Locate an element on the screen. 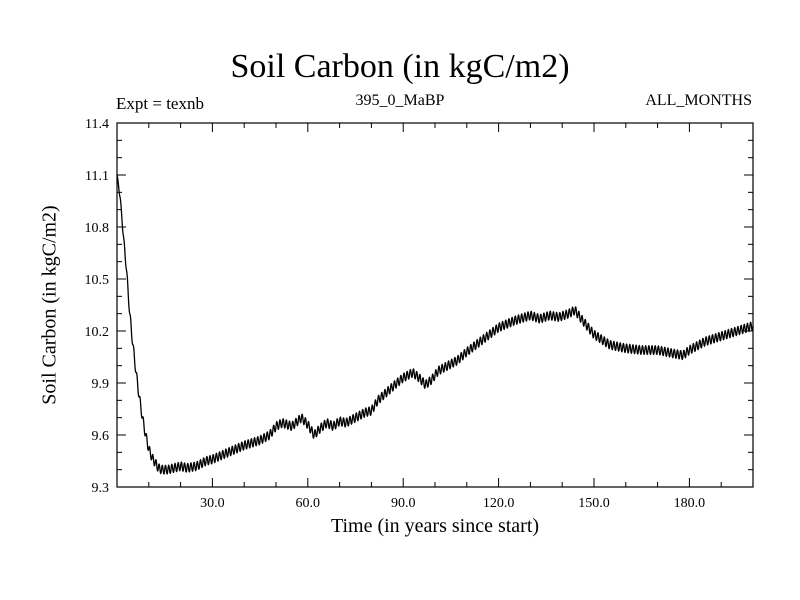  x-tick-label: 120.0 is located at coordinates (499, 503).